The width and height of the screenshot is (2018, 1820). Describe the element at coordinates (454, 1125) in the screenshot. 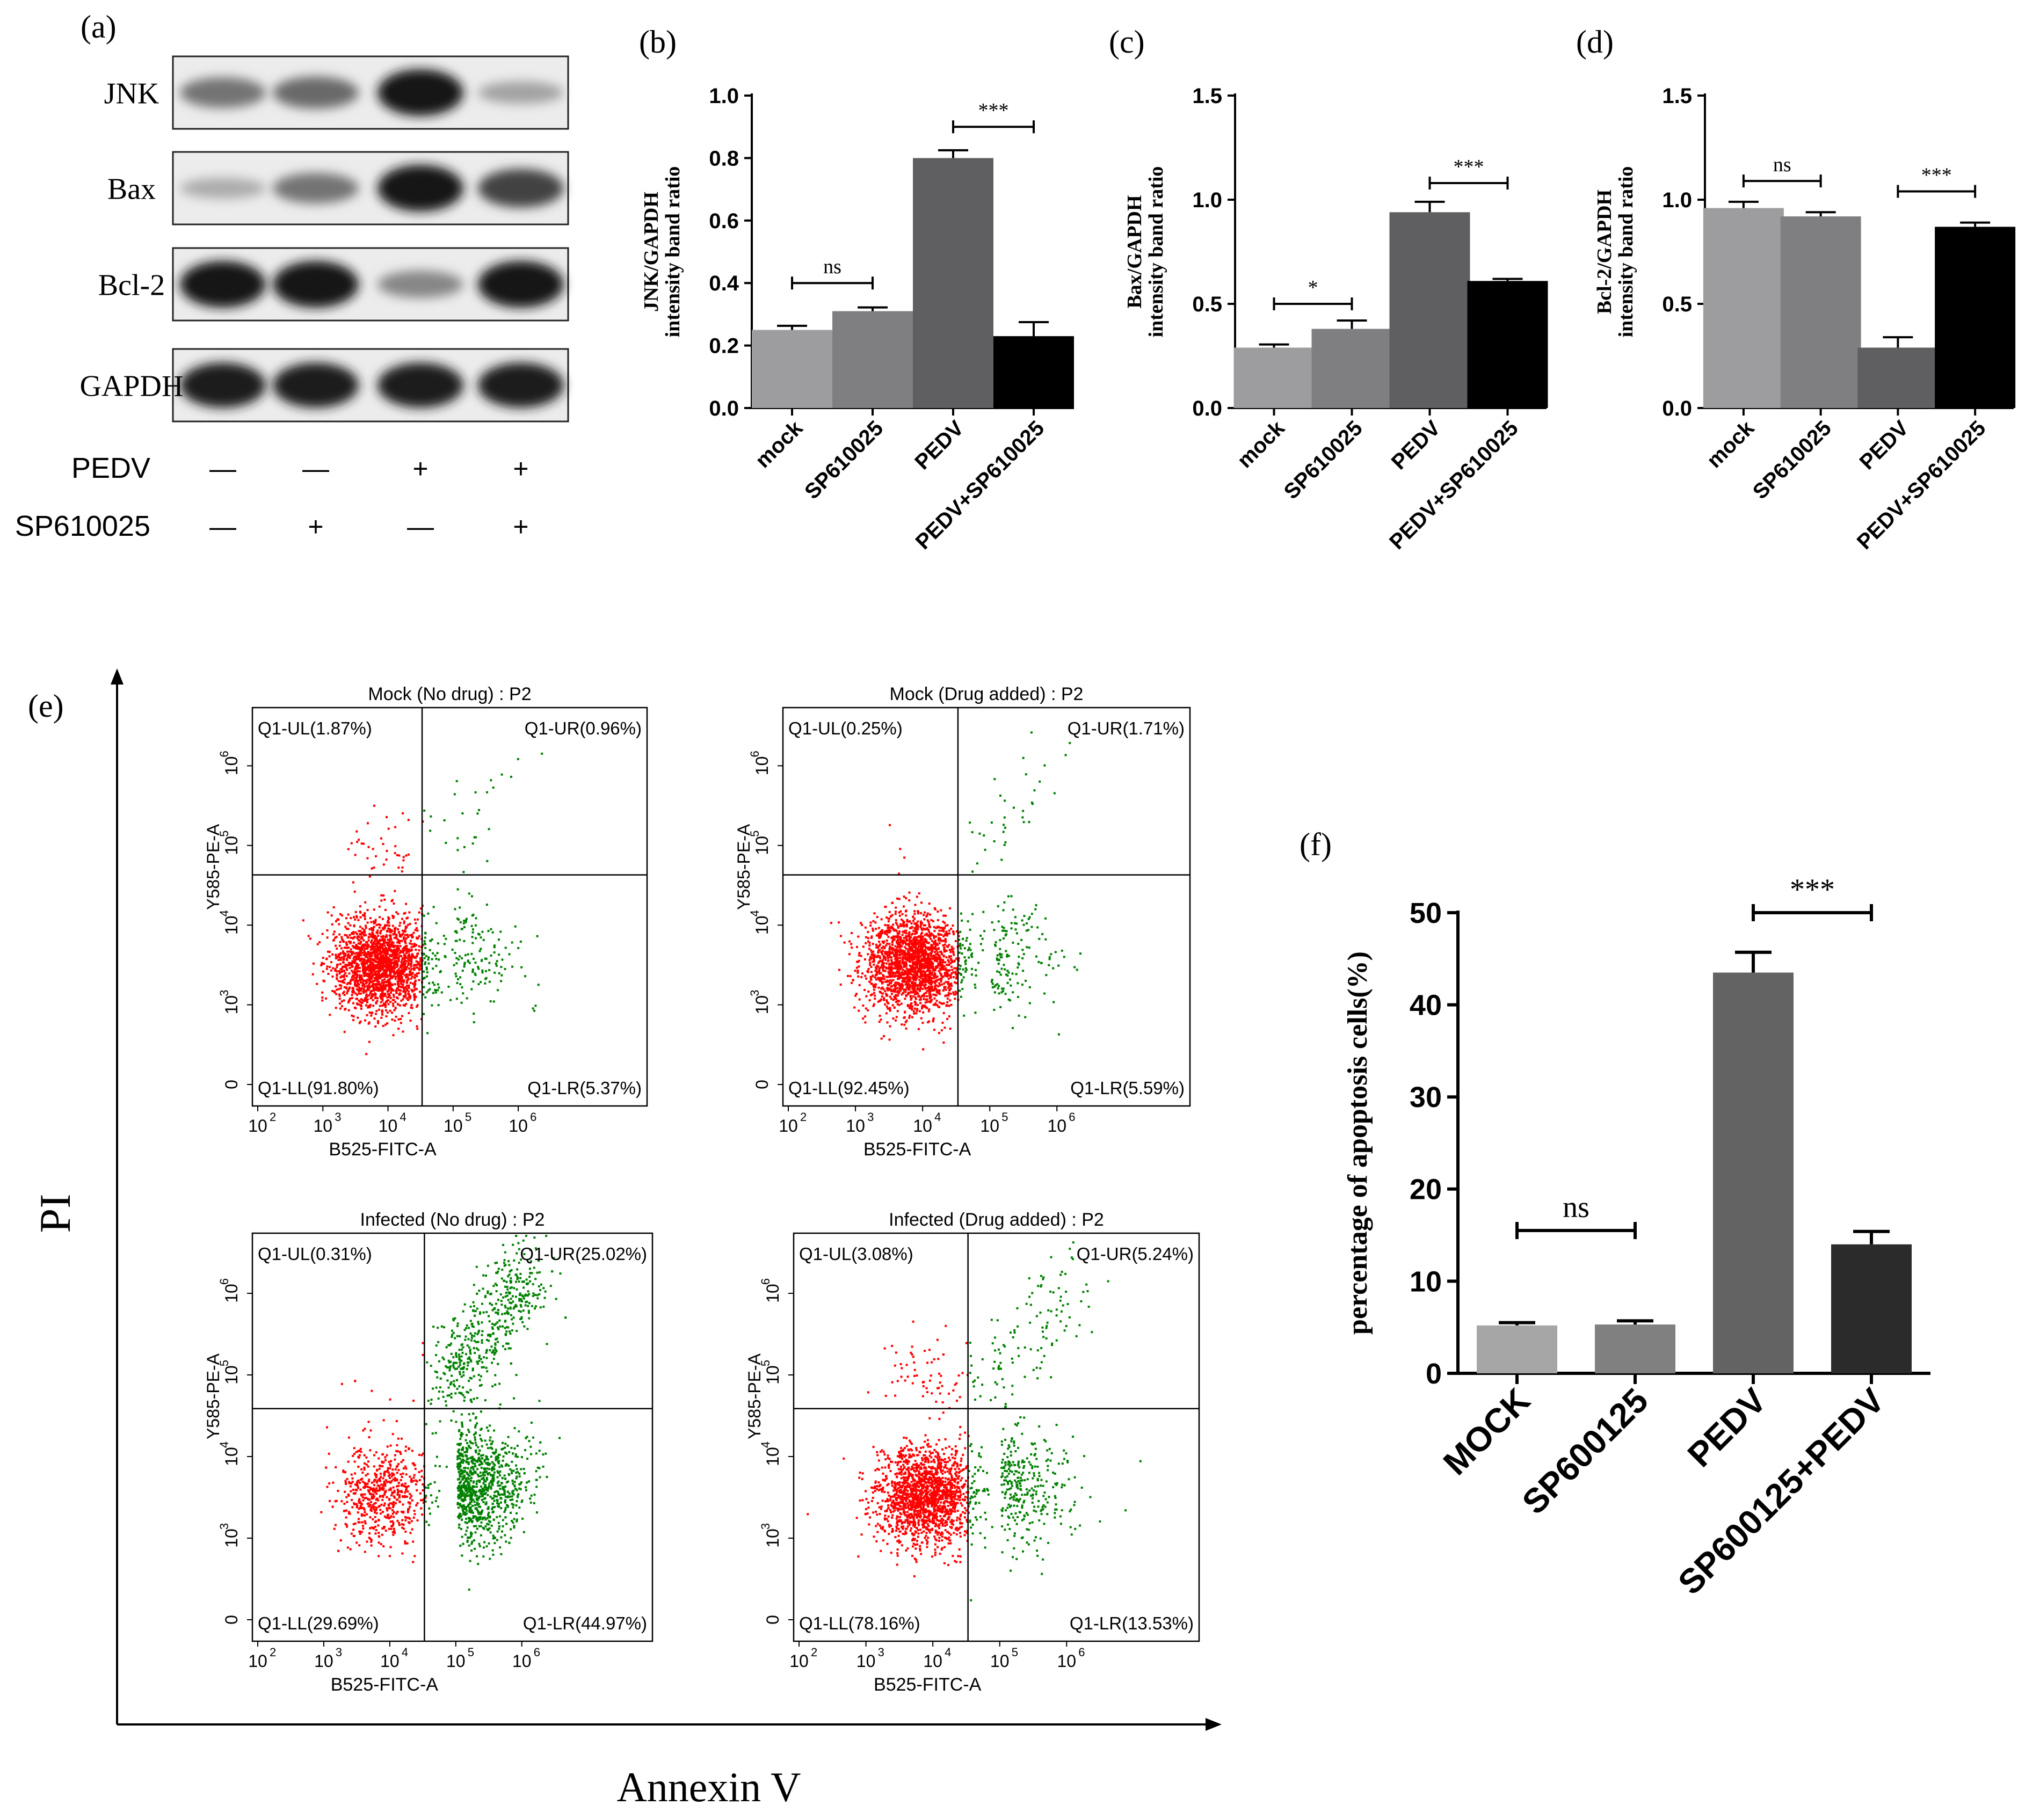

I see `x-tick-label: 10` at that location.